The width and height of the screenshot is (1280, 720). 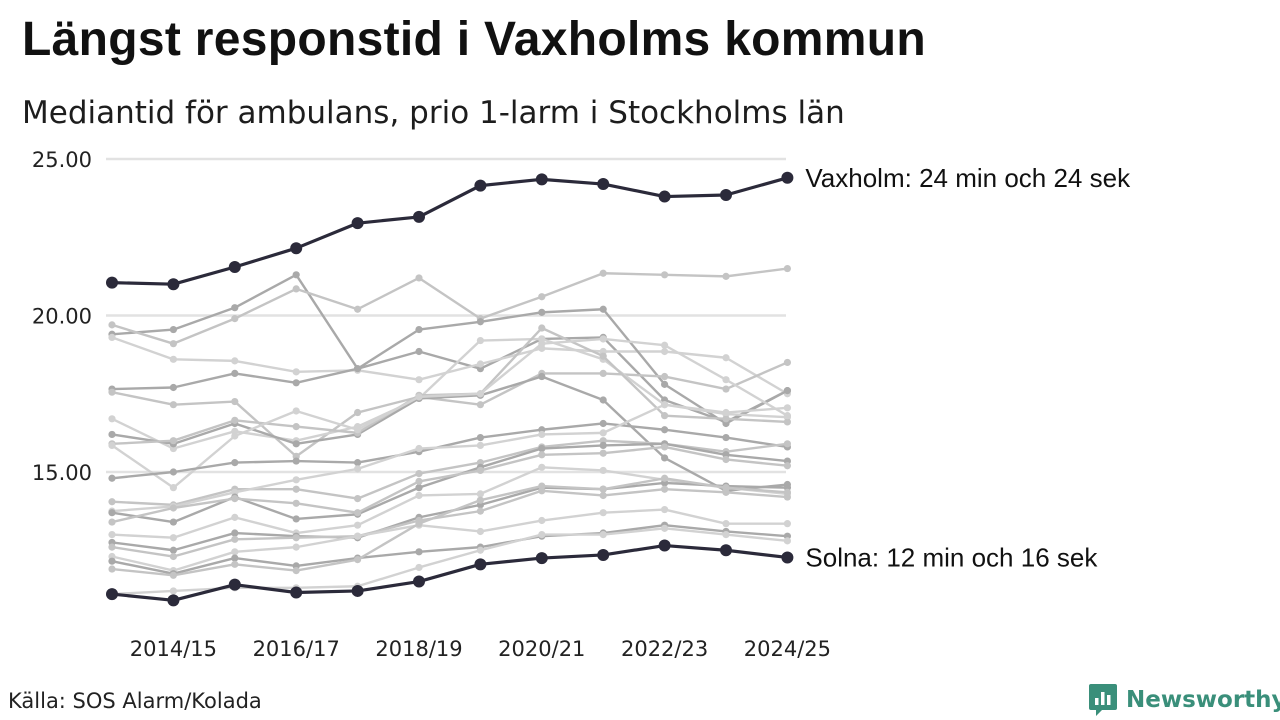 What do you see at coordinates (474, 39) in the screenshot?
I see `chart-title: Längst responstid i Vaxholms kommun` at bounding box center [474, 39].